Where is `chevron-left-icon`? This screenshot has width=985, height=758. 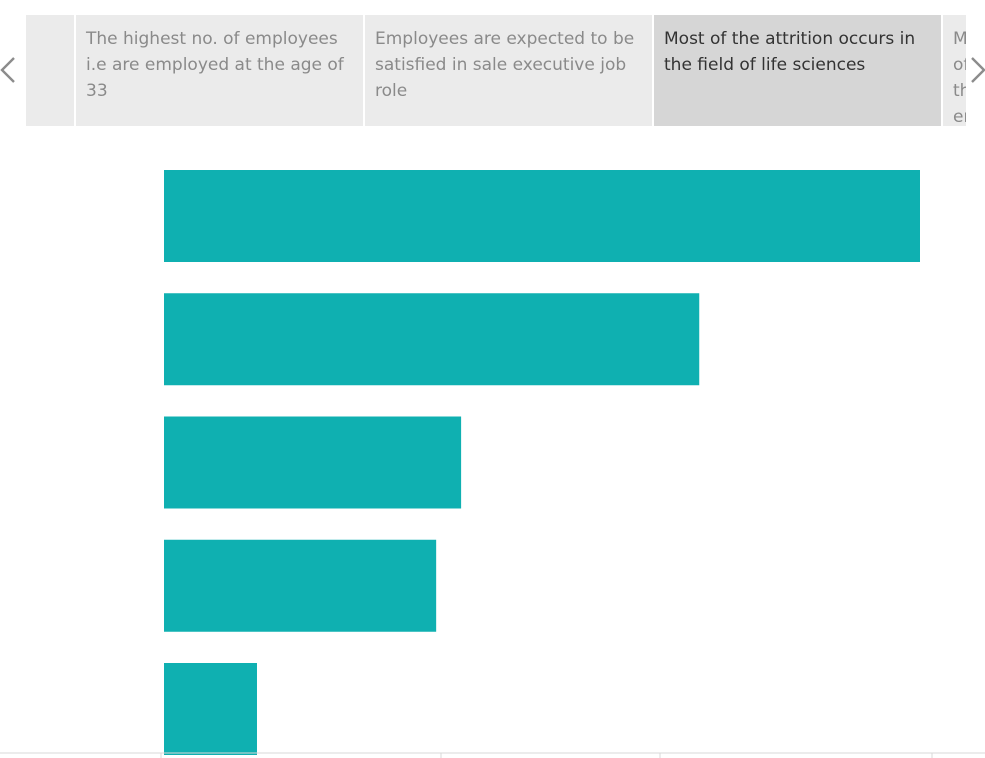 chevron-left-icon is located at coordinates (7, 70).